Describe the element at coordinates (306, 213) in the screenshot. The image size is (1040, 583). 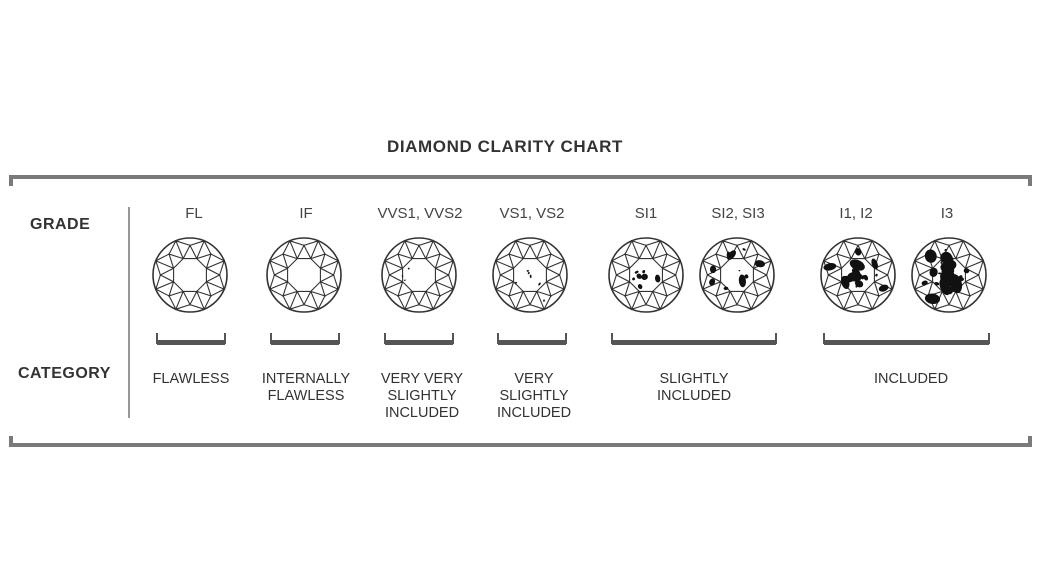
I see `grade-label: IF` at that location.